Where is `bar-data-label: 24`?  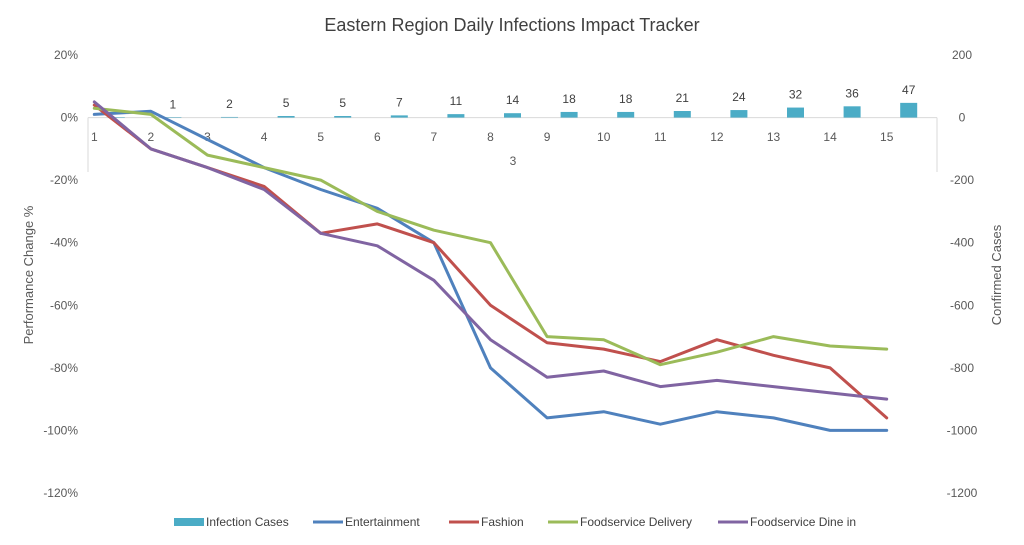 bar-data-label: 24 is located at coordinates (739, 97).